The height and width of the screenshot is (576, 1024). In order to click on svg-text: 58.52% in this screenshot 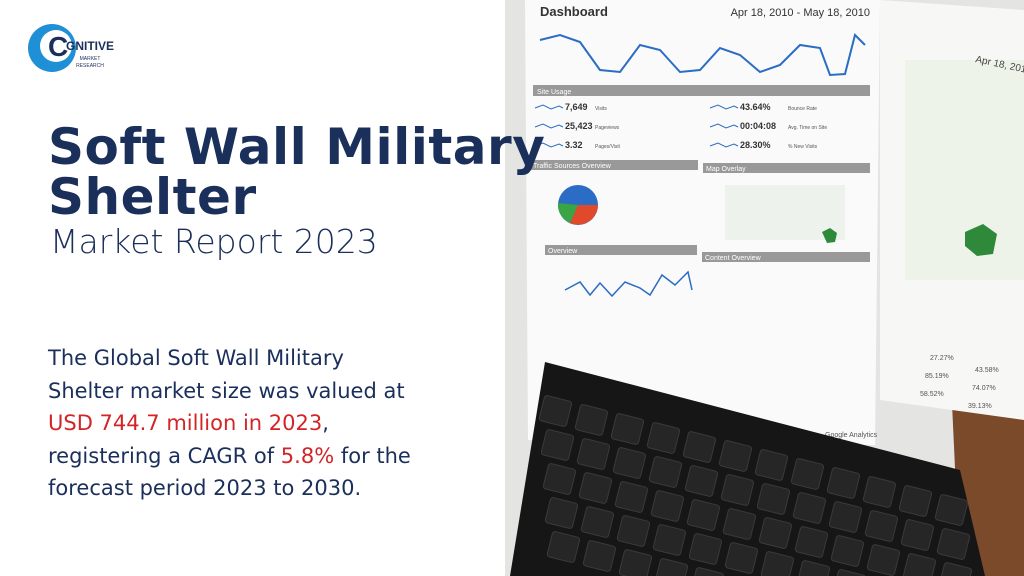, I will do `click(932, 394)`.